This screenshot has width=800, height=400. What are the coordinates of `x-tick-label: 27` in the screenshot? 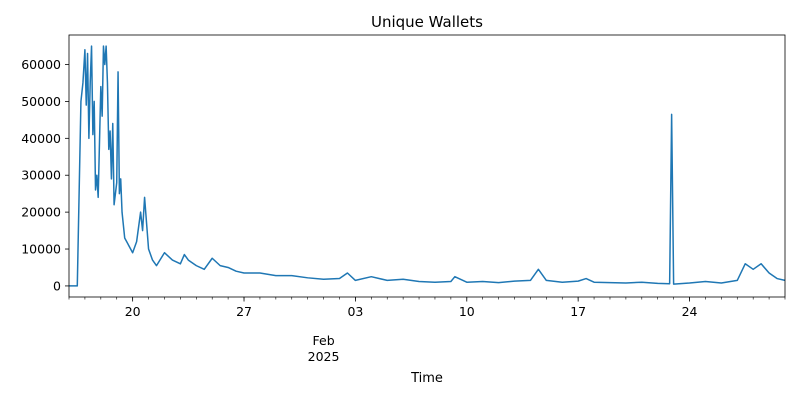 It's located at (244, 311).